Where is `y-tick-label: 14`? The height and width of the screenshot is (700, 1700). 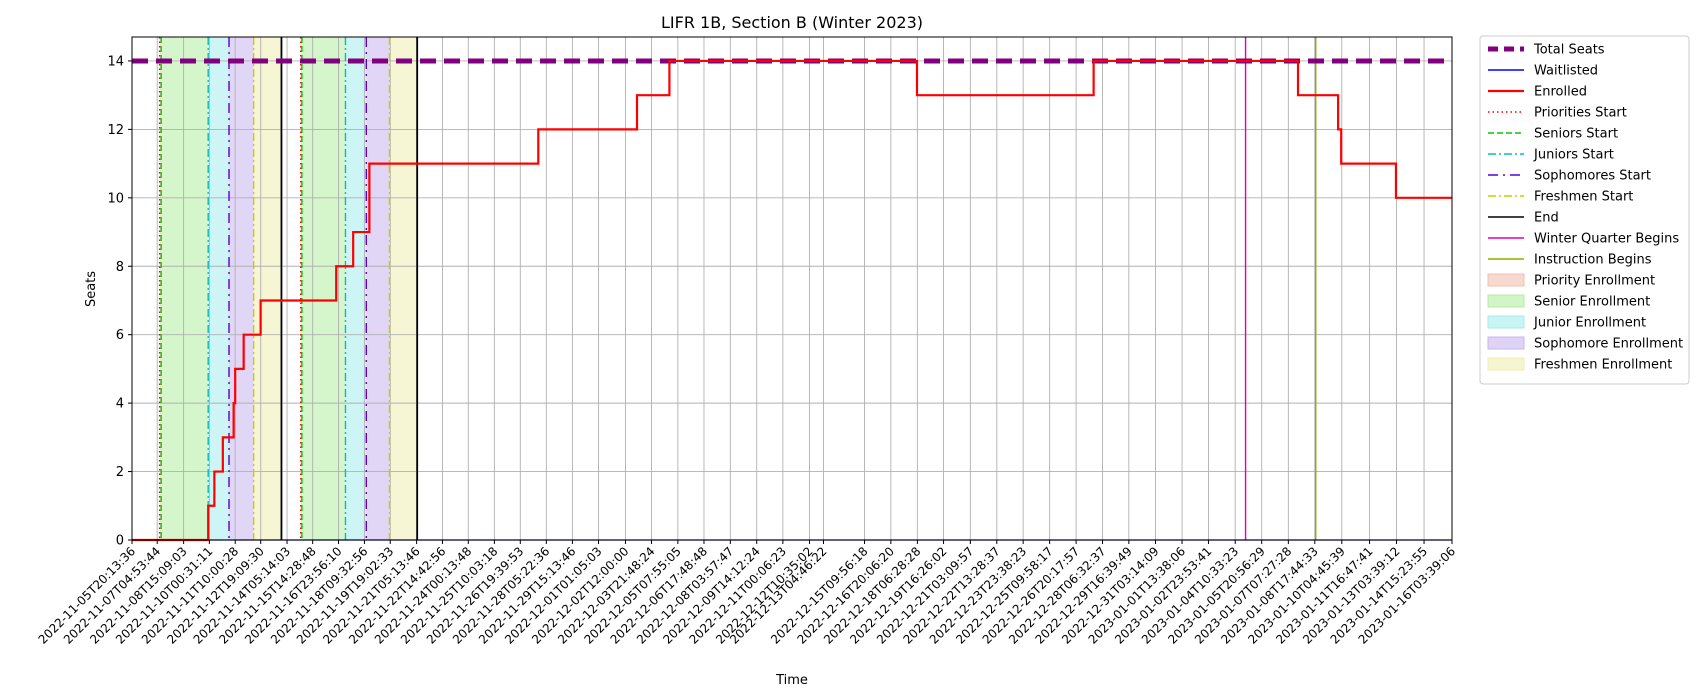 y-tick-label: 14 is located at coordinates (115, 61).